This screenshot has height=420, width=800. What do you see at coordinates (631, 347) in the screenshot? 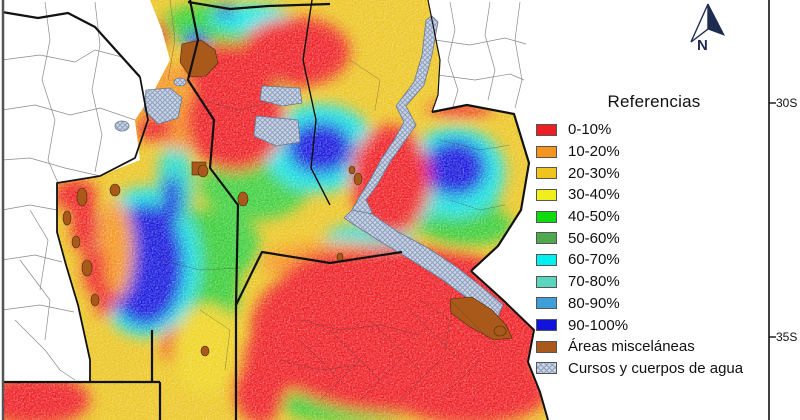
I see `legend-label: Áreas misceláneas` at bounding box center [631, 347].